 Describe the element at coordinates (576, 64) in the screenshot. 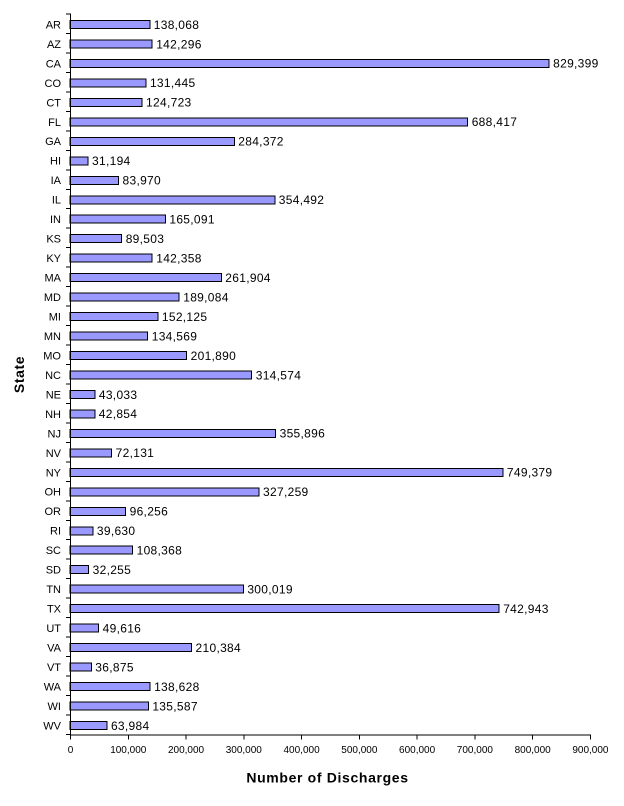

I see `svg-text: 829,399` at that location.